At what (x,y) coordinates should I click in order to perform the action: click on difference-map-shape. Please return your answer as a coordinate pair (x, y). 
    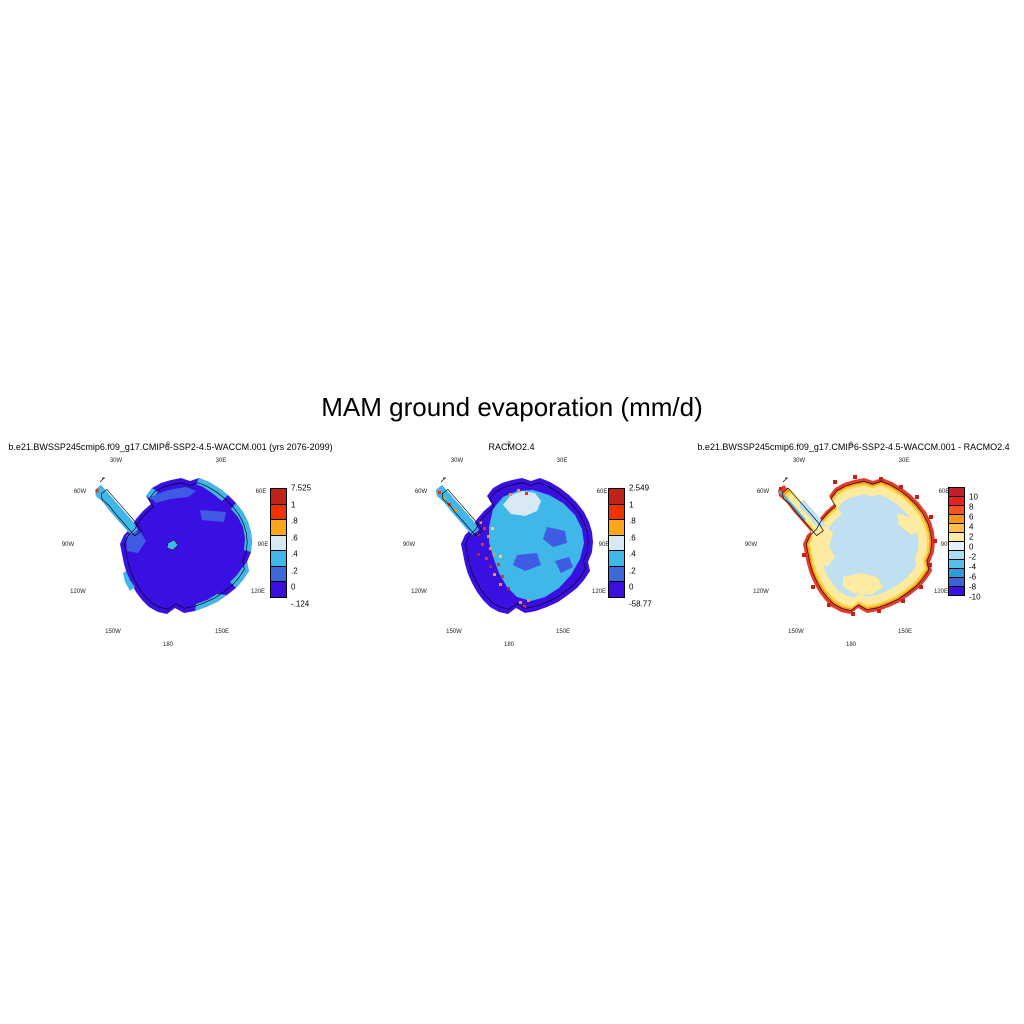
    Looking at the image, I should click on (857, 545).